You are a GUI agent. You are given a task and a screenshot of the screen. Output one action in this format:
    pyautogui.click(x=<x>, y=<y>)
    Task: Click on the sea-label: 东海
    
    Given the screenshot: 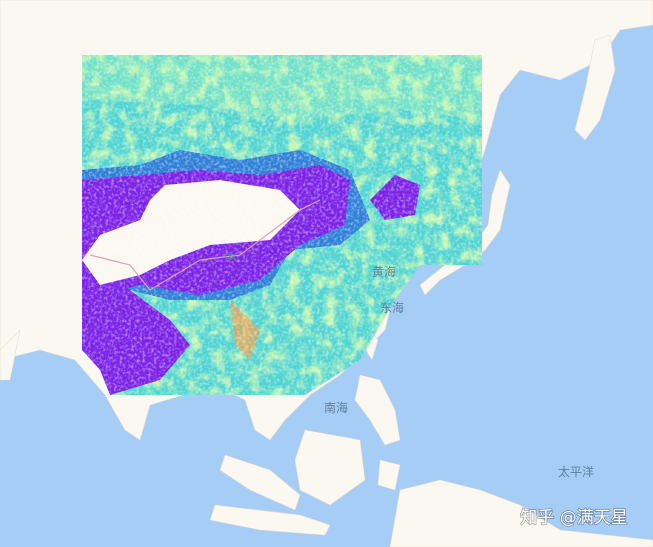 What is the action you would take?
    pyautogui.click(x=392, y=307)
    